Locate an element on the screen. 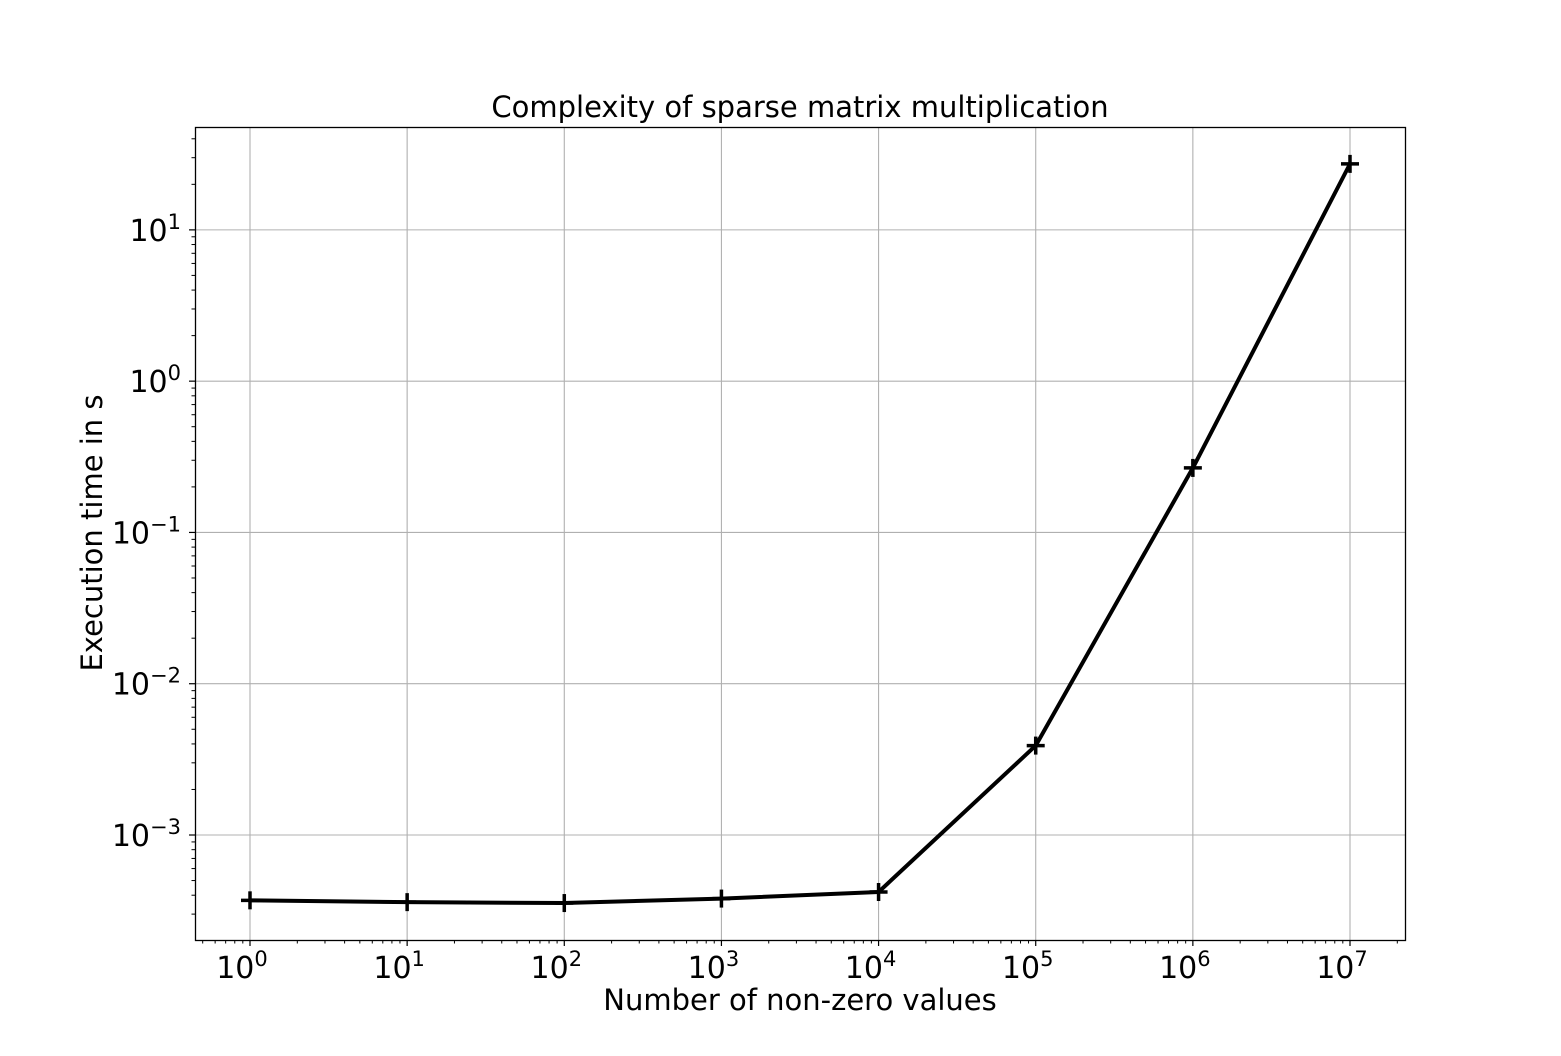 The height and width of the screenshot is (1056, 1561). x-axis-label: Number of non-zero values is located at coordinates (799, 1000).